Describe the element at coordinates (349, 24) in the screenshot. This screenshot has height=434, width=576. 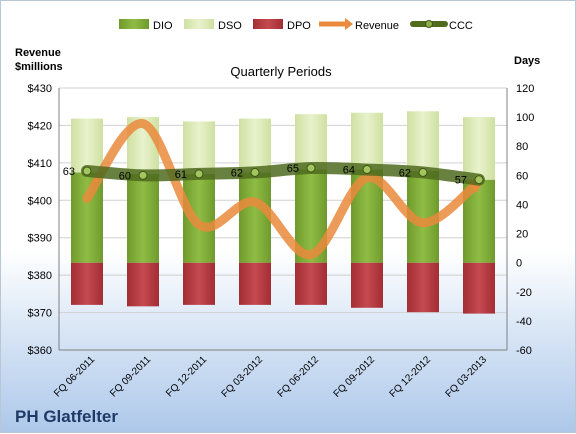
I see `legend-arrow-revenue` at that location.